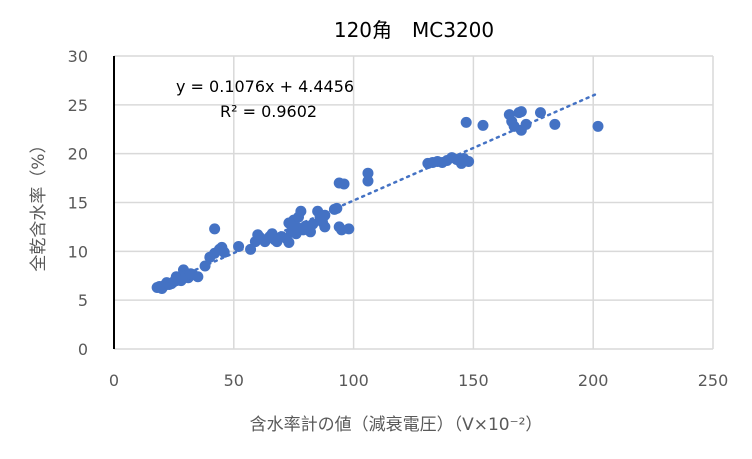 This screenshot has width=752, height=459. I want to click on x-tick-label: 0, so click(114, 380).